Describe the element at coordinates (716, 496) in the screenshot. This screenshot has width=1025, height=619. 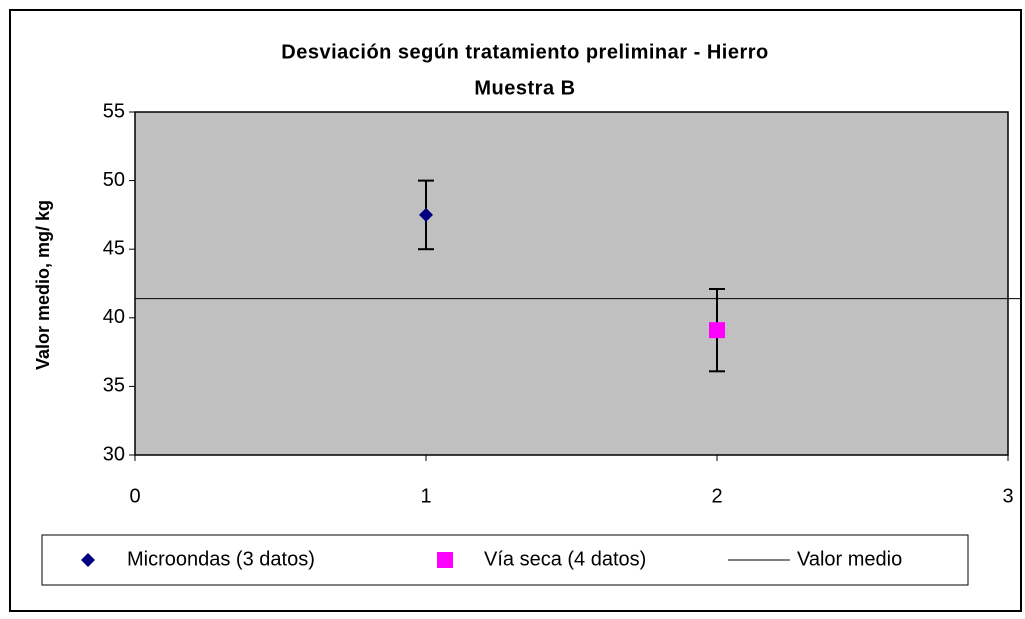
I see `x-tick-label: 2` at that location.